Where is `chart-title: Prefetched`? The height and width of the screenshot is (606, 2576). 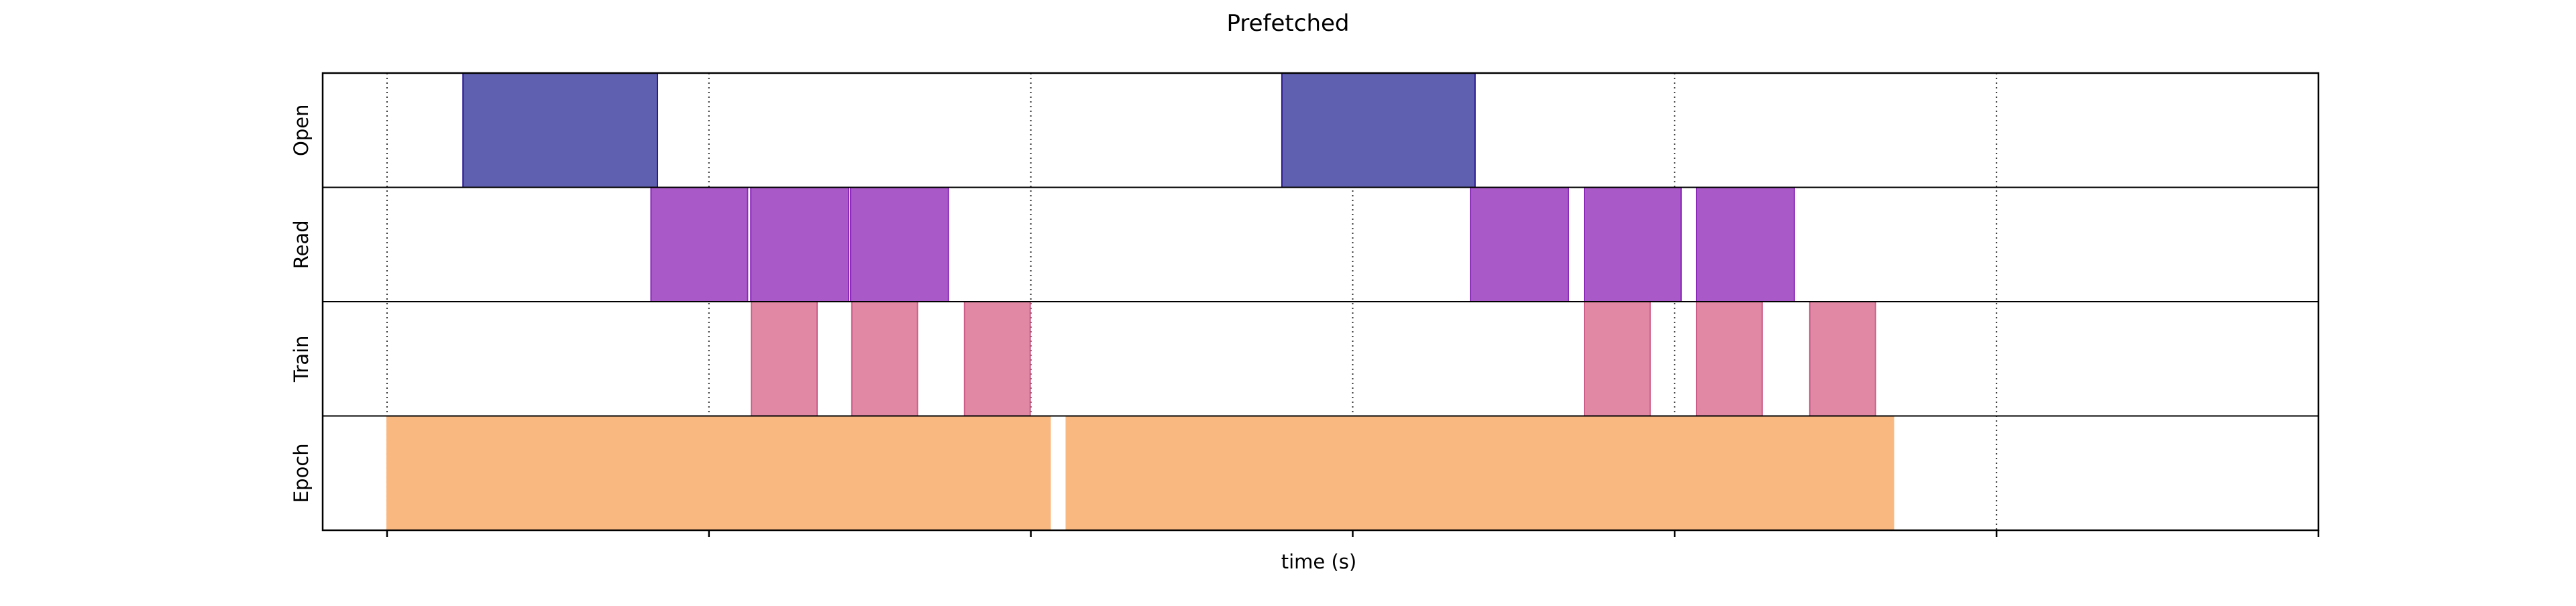
chart-title: Prefetched is located at coordinates (1287, 23).